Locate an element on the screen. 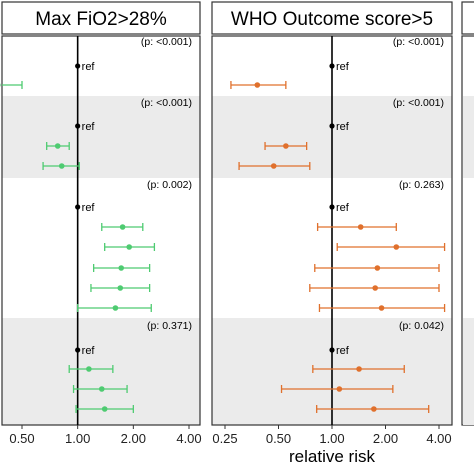  p-value-label: (p: 0.371) is located at coordinates (169, 326).